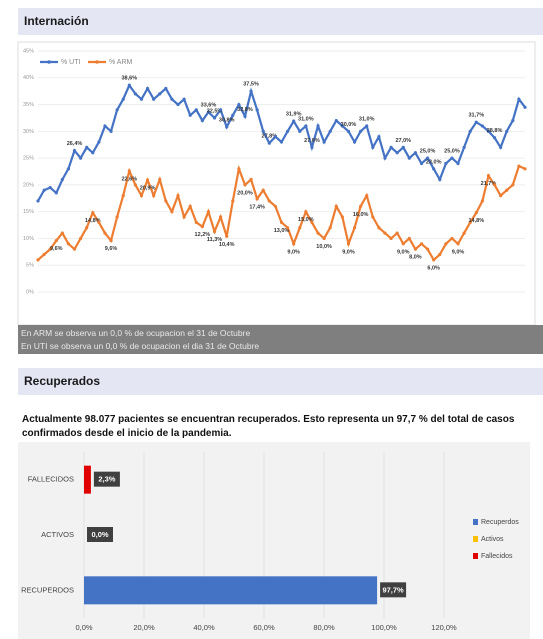  I want to click on legend-swatch, so click(475, 522).